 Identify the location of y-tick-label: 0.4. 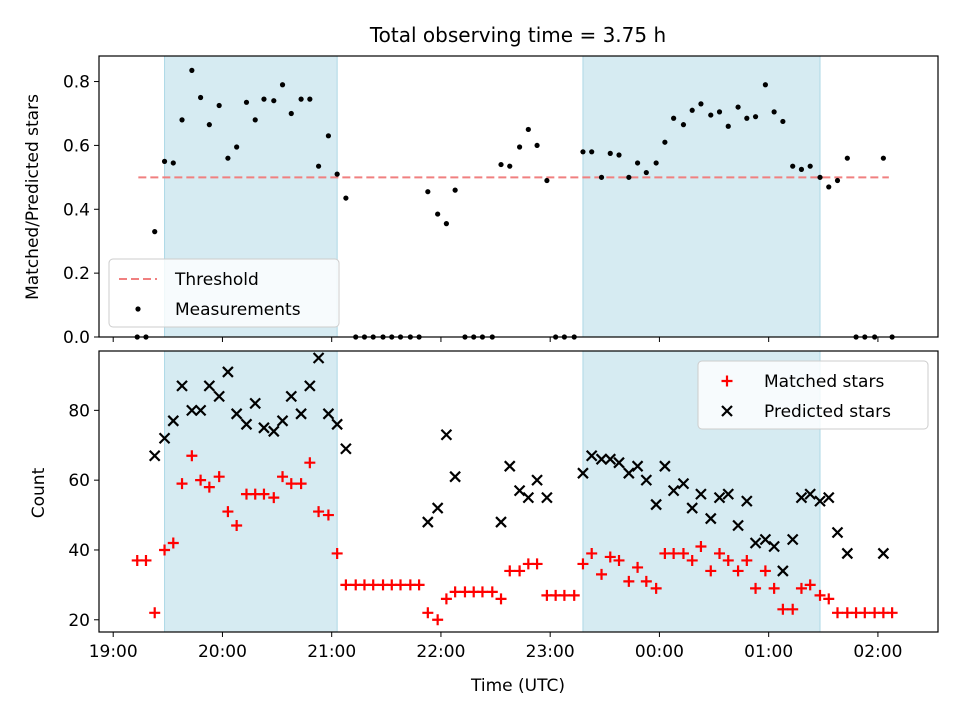
(76, 210).